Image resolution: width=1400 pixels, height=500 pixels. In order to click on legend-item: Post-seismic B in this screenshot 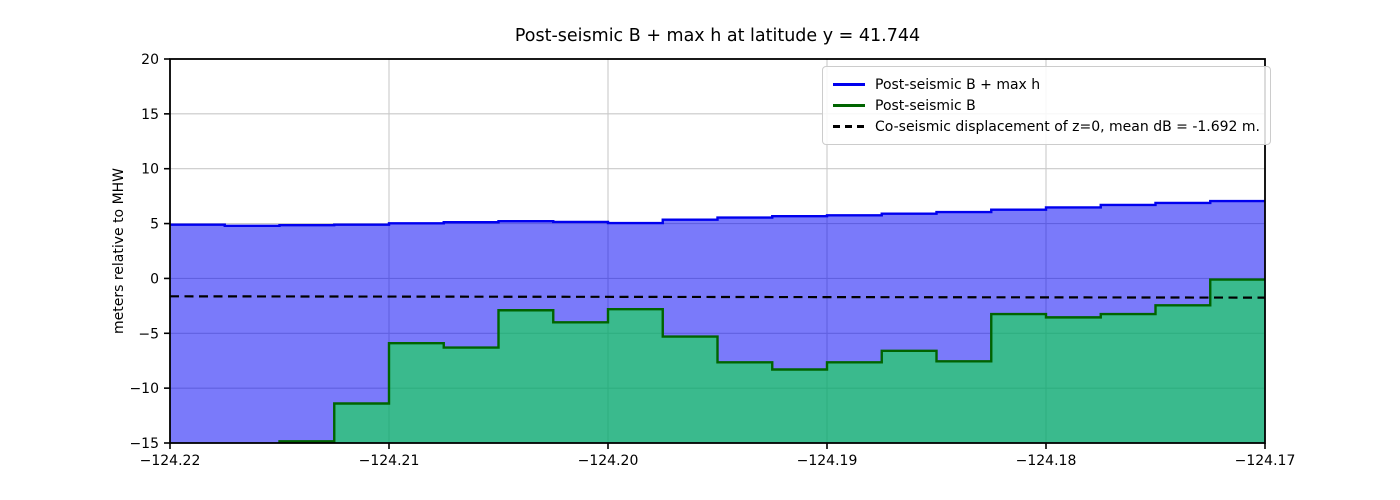, I will do `click(1046, 105)`.